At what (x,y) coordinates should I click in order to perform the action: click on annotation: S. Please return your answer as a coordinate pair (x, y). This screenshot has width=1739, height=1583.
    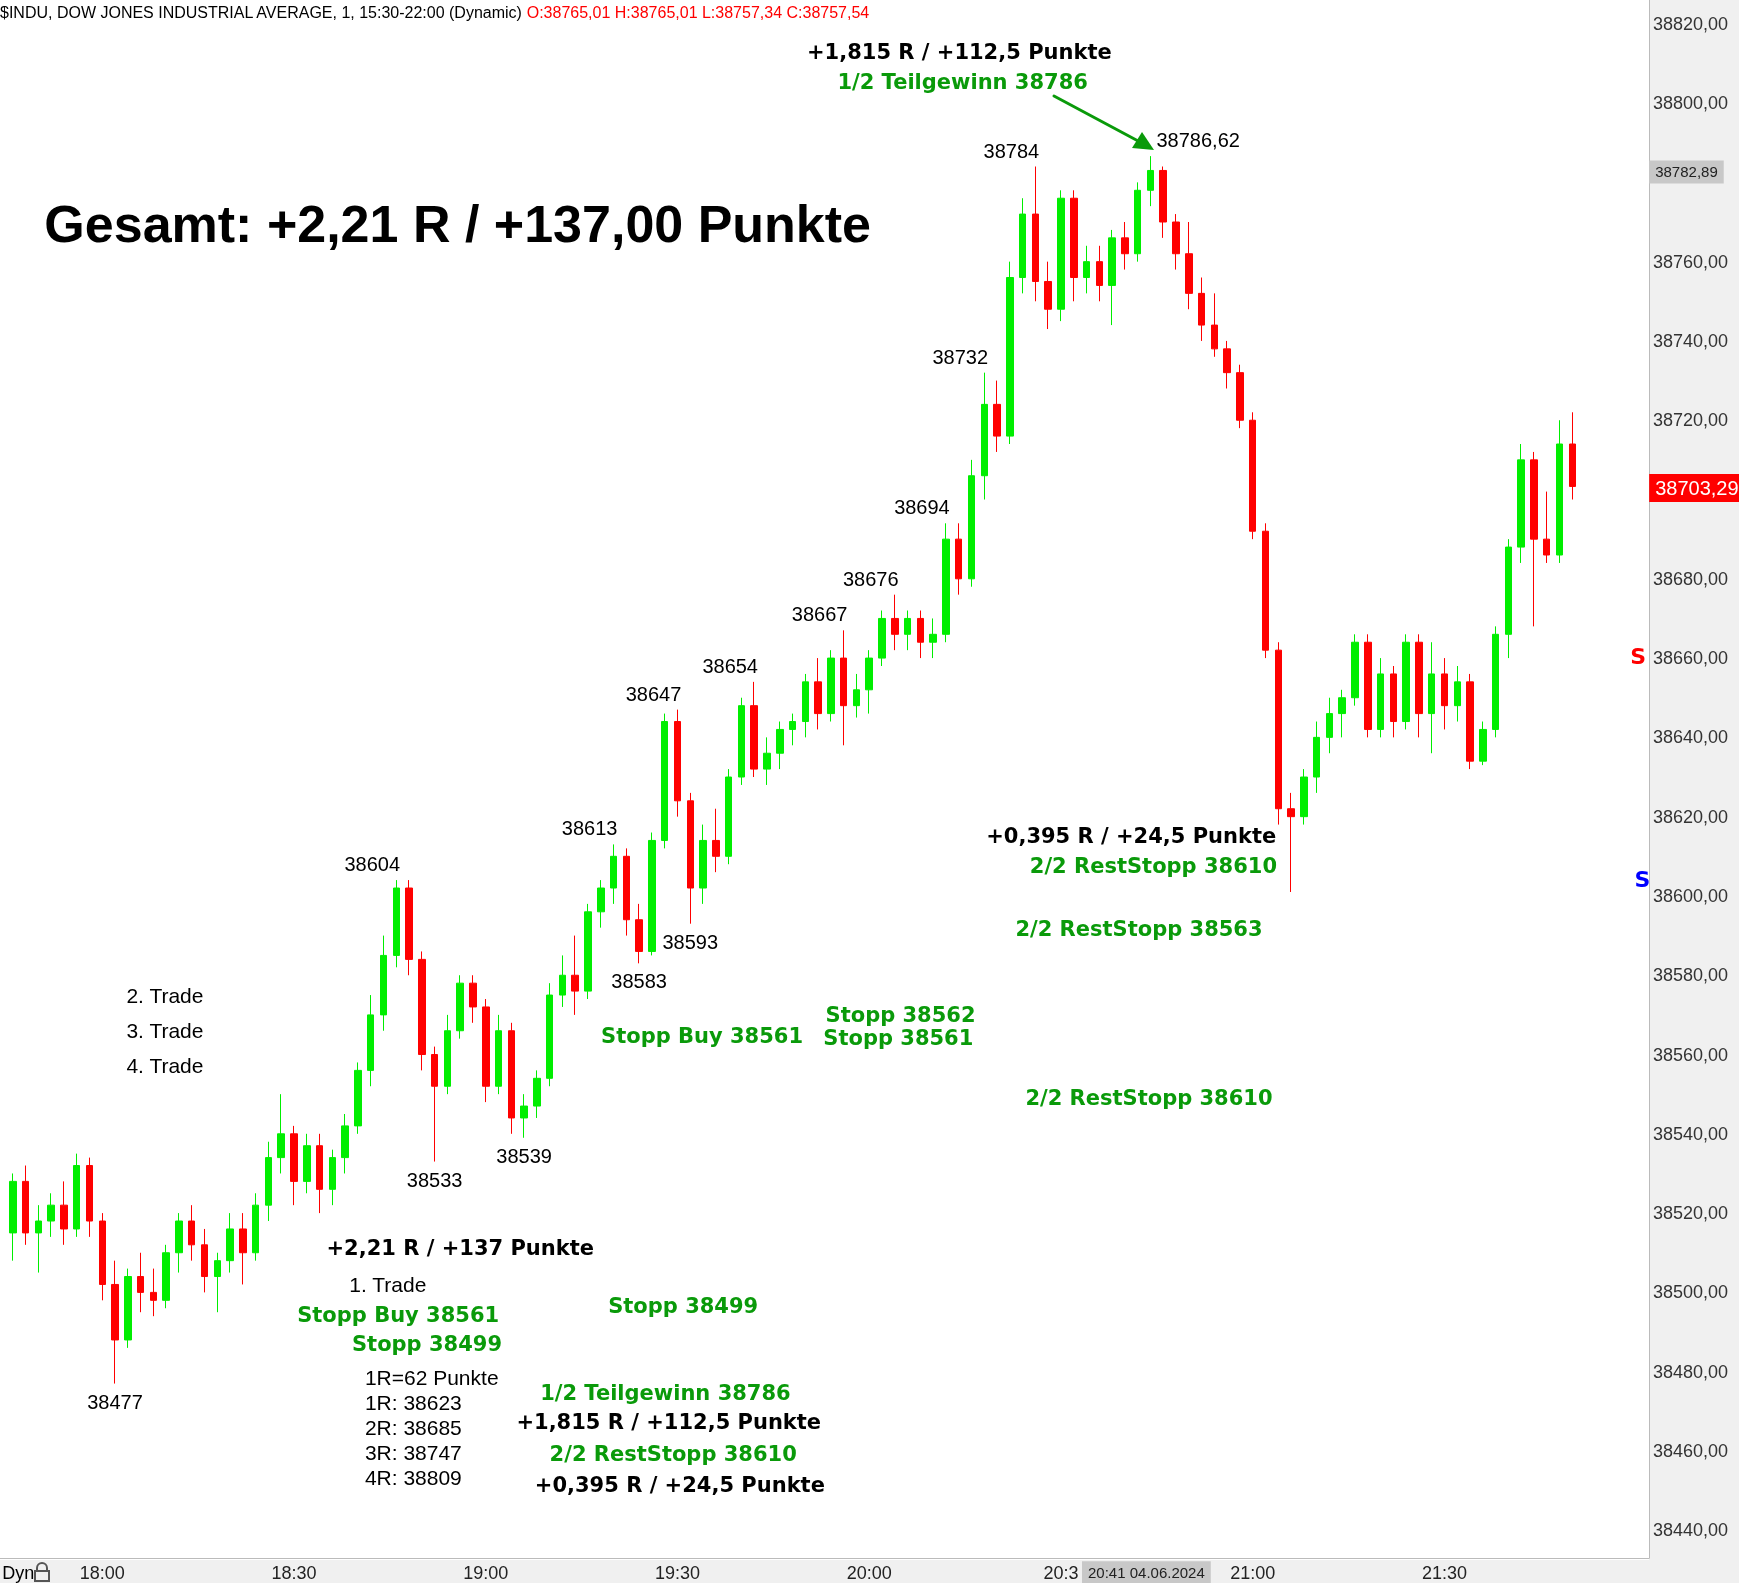
    Looking at the image, I should click on (1638, 657).